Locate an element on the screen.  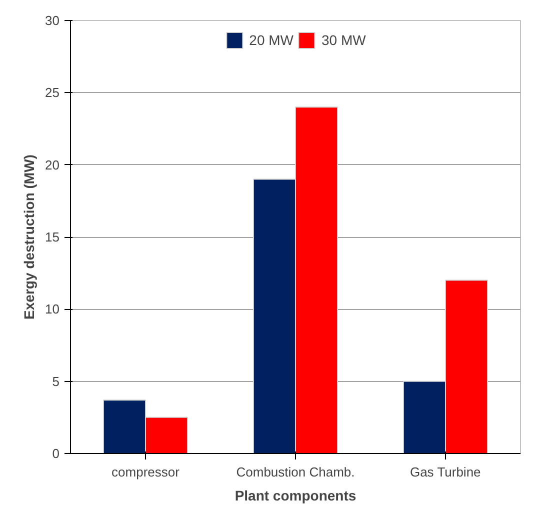
y-tick-label: 10 is located at coordinates (52, 309).